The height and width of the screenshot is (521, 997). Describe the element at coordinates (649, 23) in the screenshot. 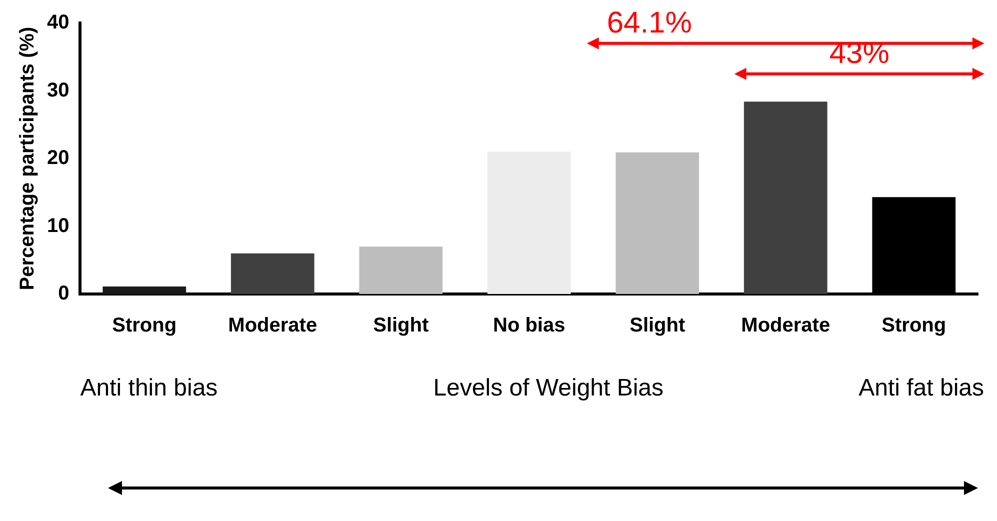

I see `annotation: 64.1%` at that location.